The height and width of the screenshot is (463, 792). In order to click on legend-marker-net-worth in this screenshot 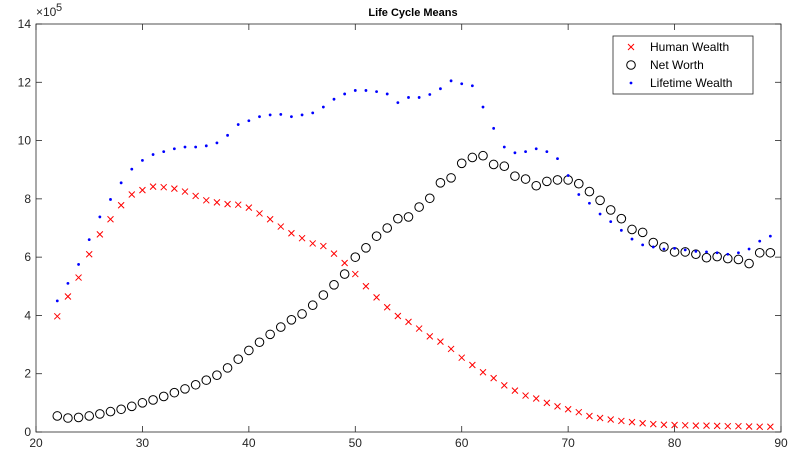, I will do `click(631, 65)`.